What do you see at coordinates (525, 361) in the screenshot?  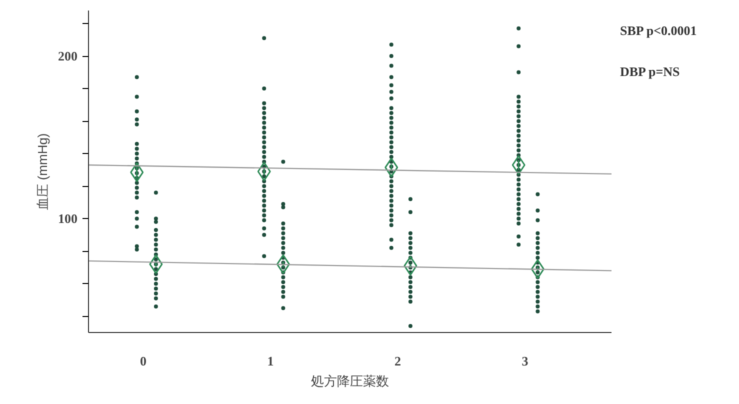 I see `x-tick-label: 3` at bounding box center [525, 361].